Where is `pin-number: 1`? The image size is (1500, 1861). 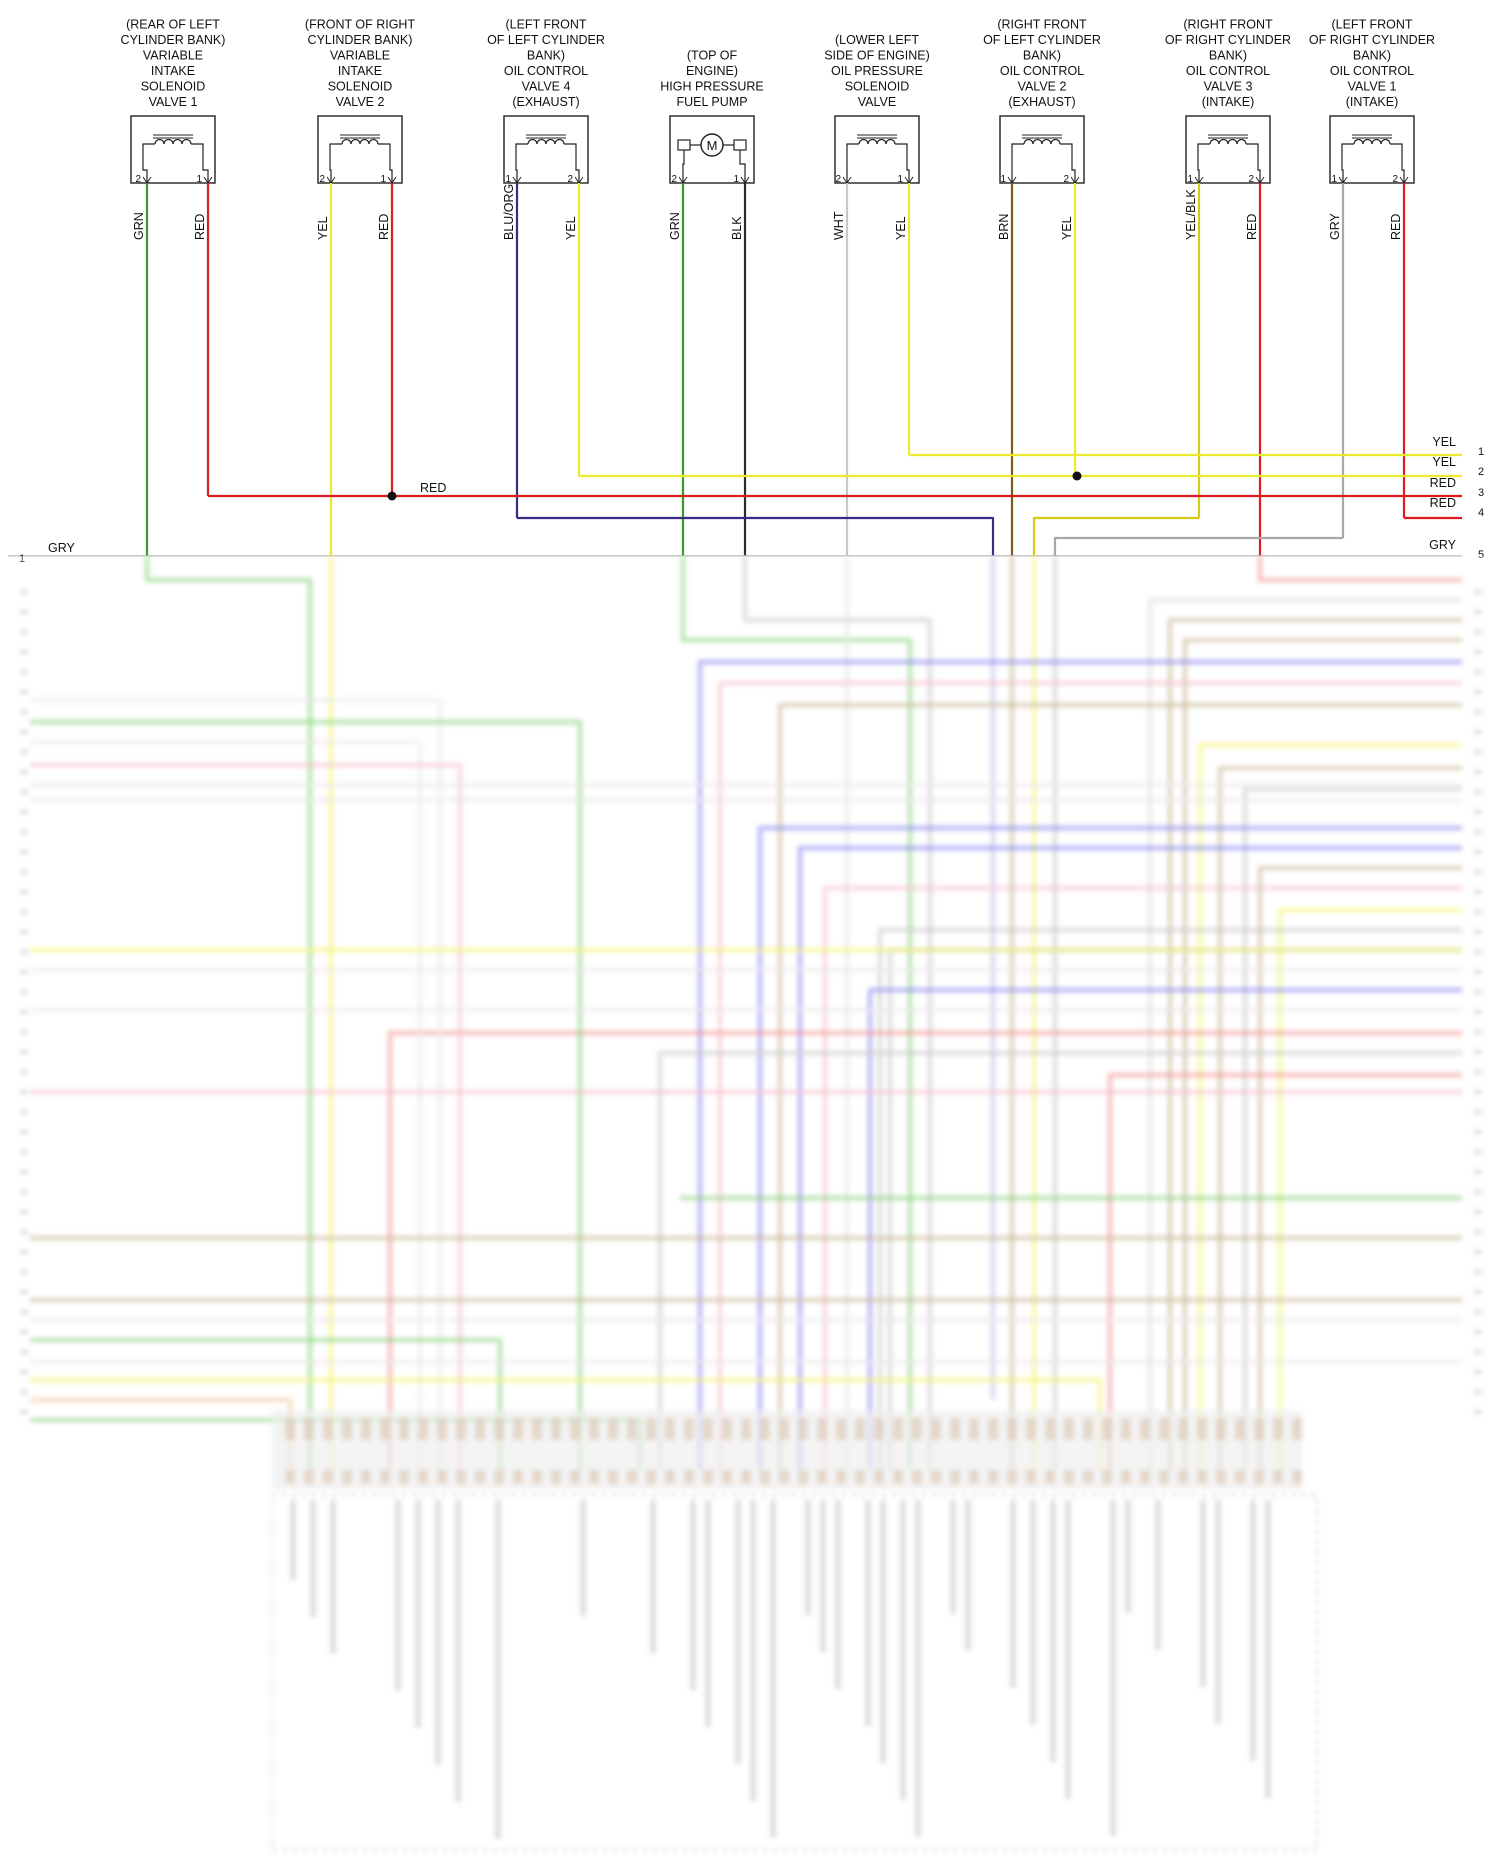 pin-number: 1 is located at coordinates (1334, 179).